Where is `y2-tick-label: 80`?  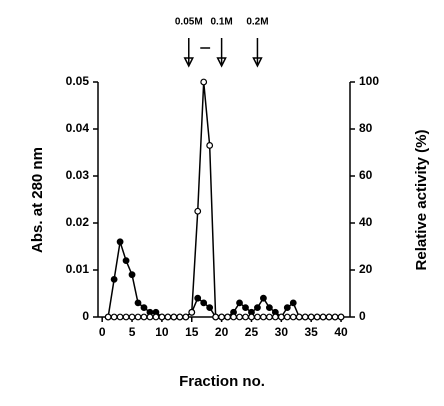
y2-tick-label: 80 is located at coordinates (366, 128).